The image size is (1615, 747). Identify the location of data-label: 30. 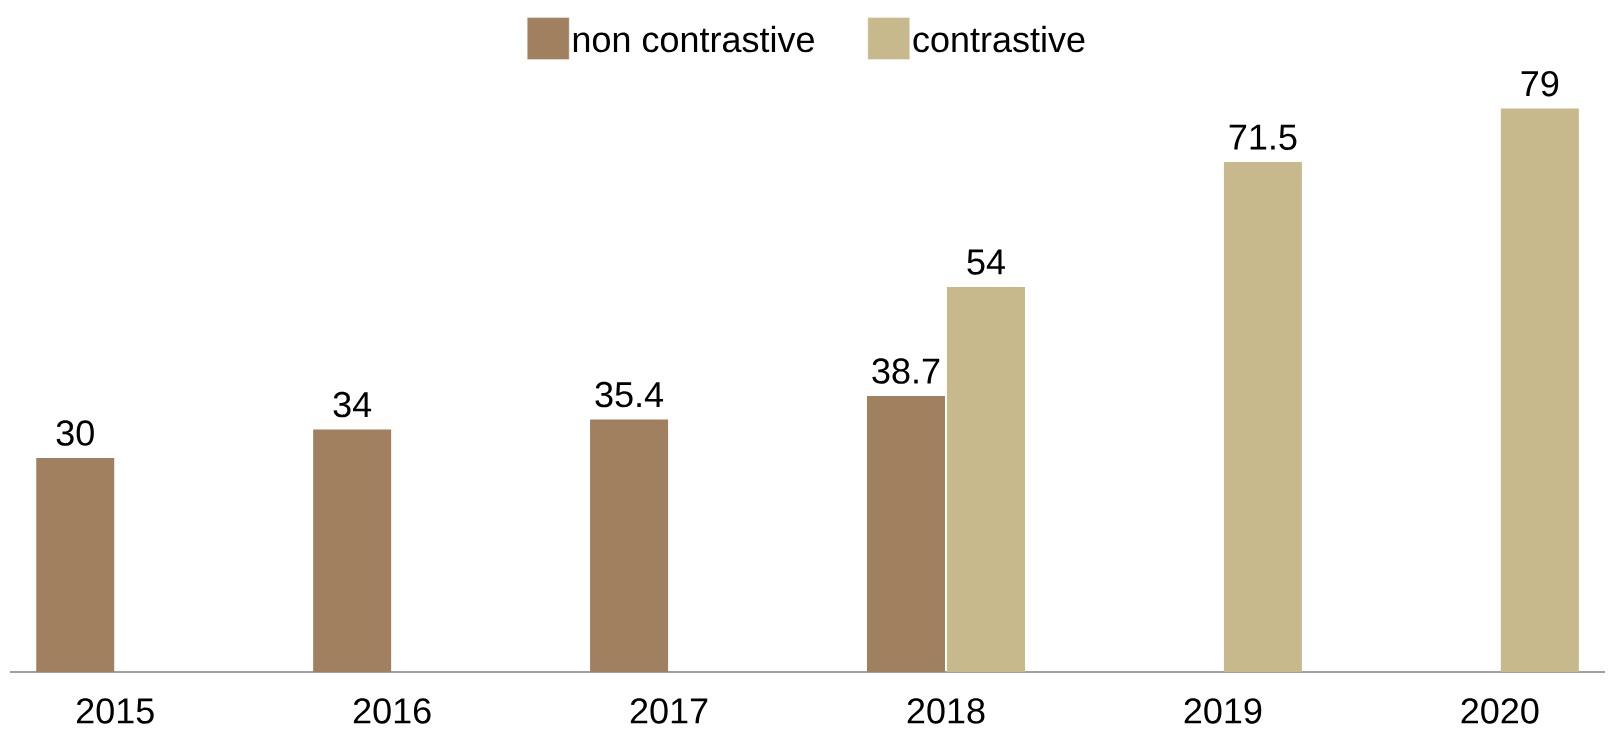
(75, 433).